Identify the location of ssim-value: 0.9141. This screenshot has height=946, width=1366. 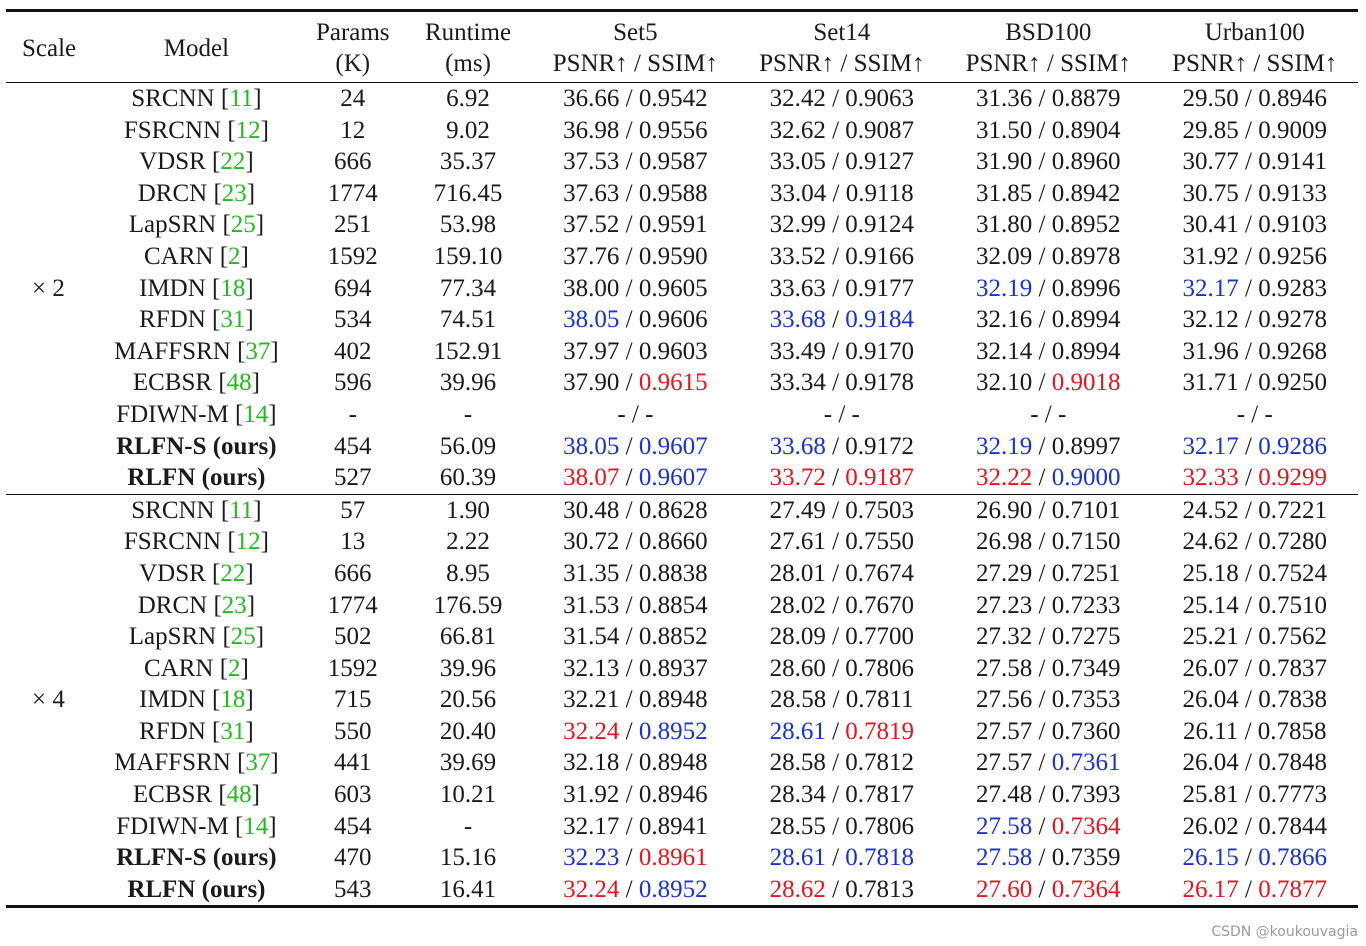
(1292, 162).